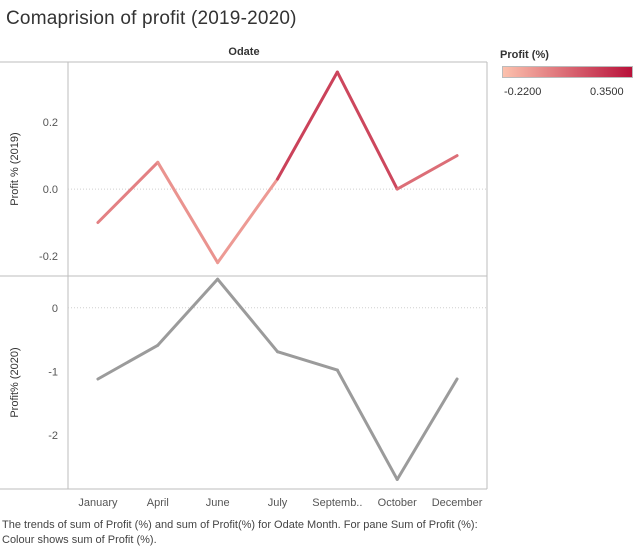 This screenshot has height=553, width=638. I want to click on x-tick-label: Septemb.., so click(337, 503).